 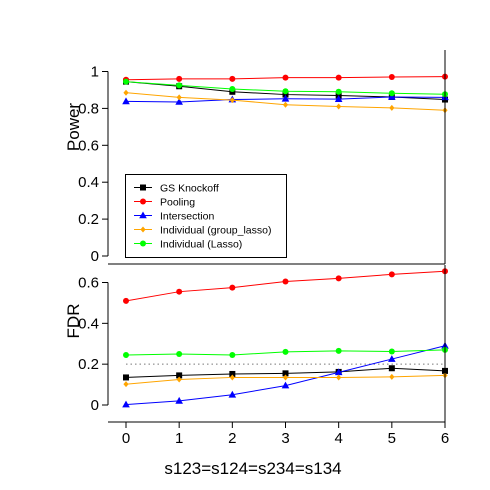 I want to click on x-tick-label: 3, so click(x=285, y=438).